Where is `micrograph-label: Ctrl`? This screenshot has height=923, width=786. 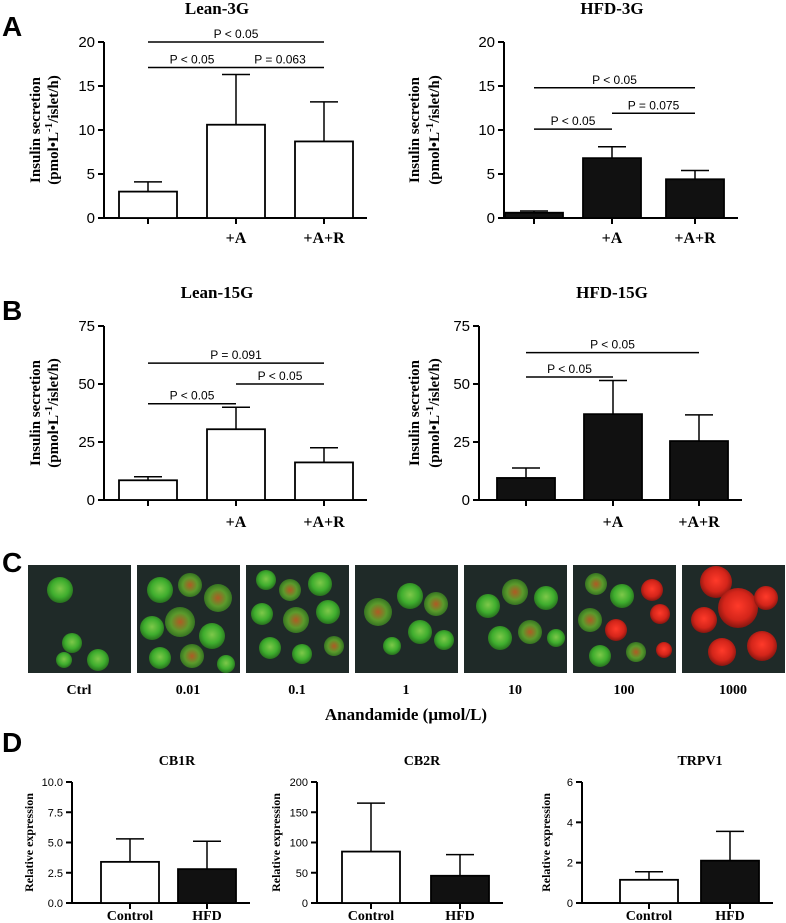 micrograph-label: Ctrl is located at coordinates (79, 690).